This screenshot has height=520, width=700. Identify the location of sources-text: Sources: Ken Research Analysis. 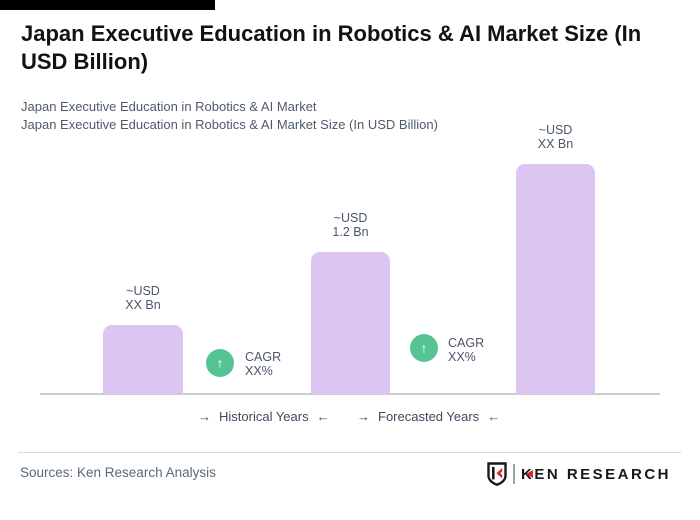
(118, 472).